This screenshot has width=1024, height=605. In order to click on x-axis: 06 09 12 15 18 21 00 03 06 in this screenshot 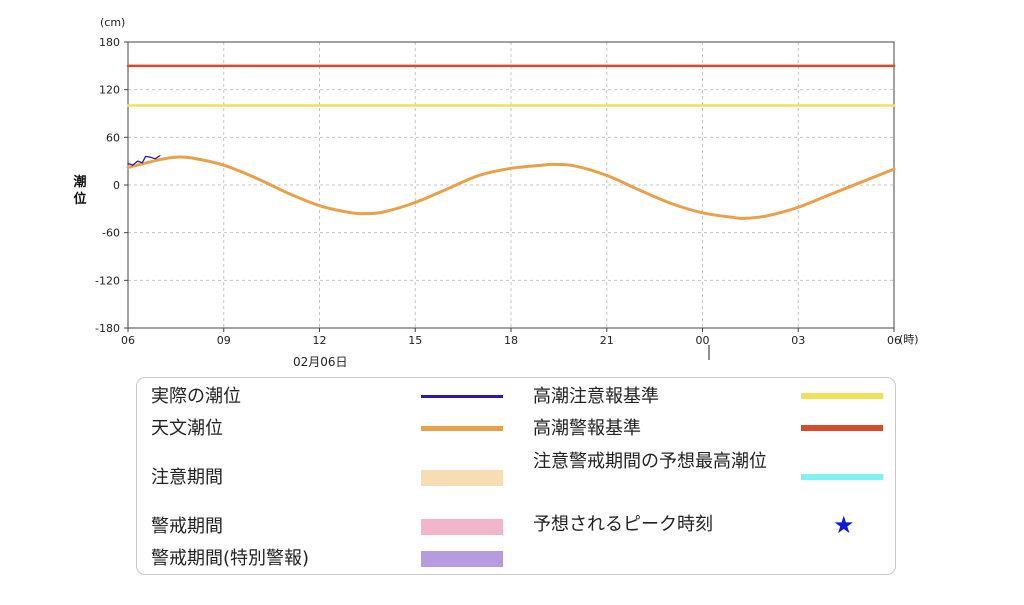, I will do `click(511, 337)`.